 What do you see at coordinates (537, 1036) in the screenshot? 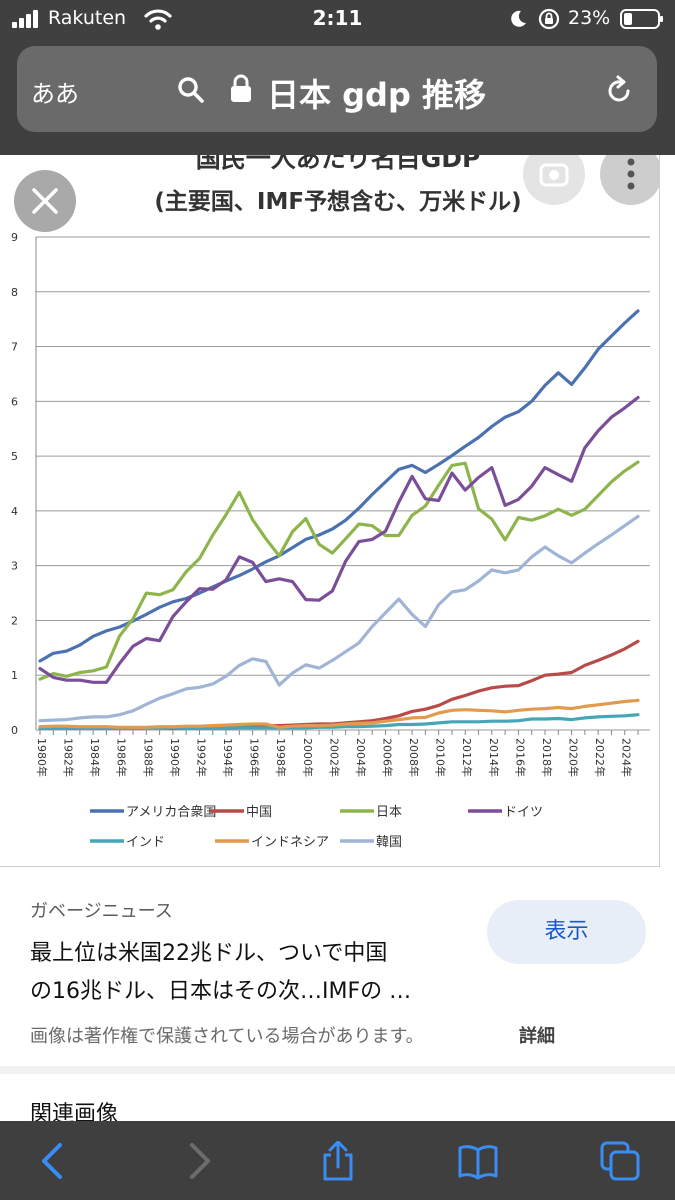
I see `details-link: 詳細` at bounding box center [537, 1036].